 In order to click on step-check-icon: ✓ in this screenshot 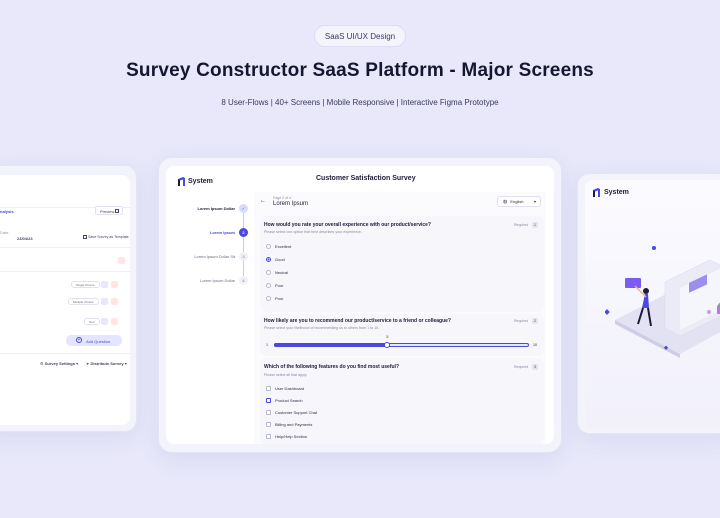, I will do `click(243, 208)`.